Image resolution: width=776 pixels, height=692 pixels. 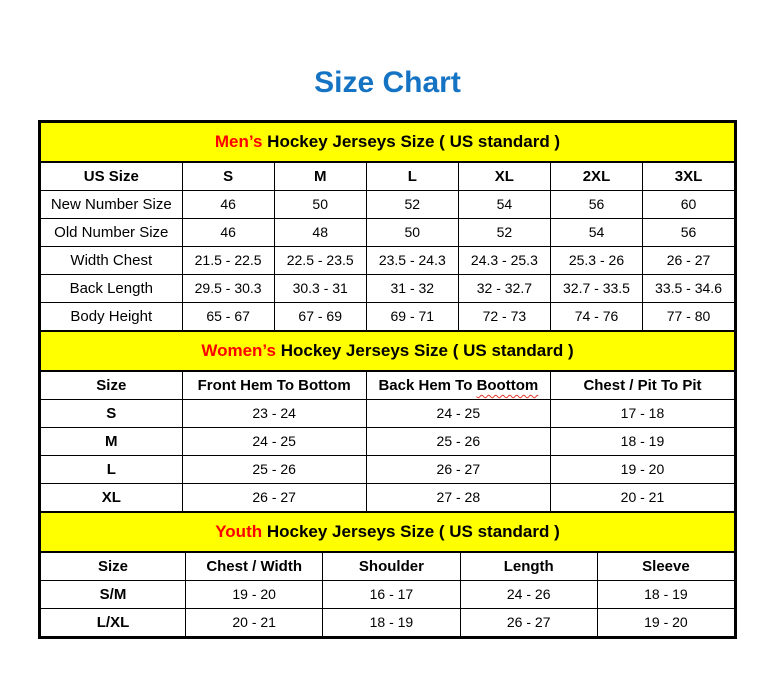 What do you see at coordinates (111, 441) in the screenshot?
I see `row-label: M` at bounding box center [111, 441].